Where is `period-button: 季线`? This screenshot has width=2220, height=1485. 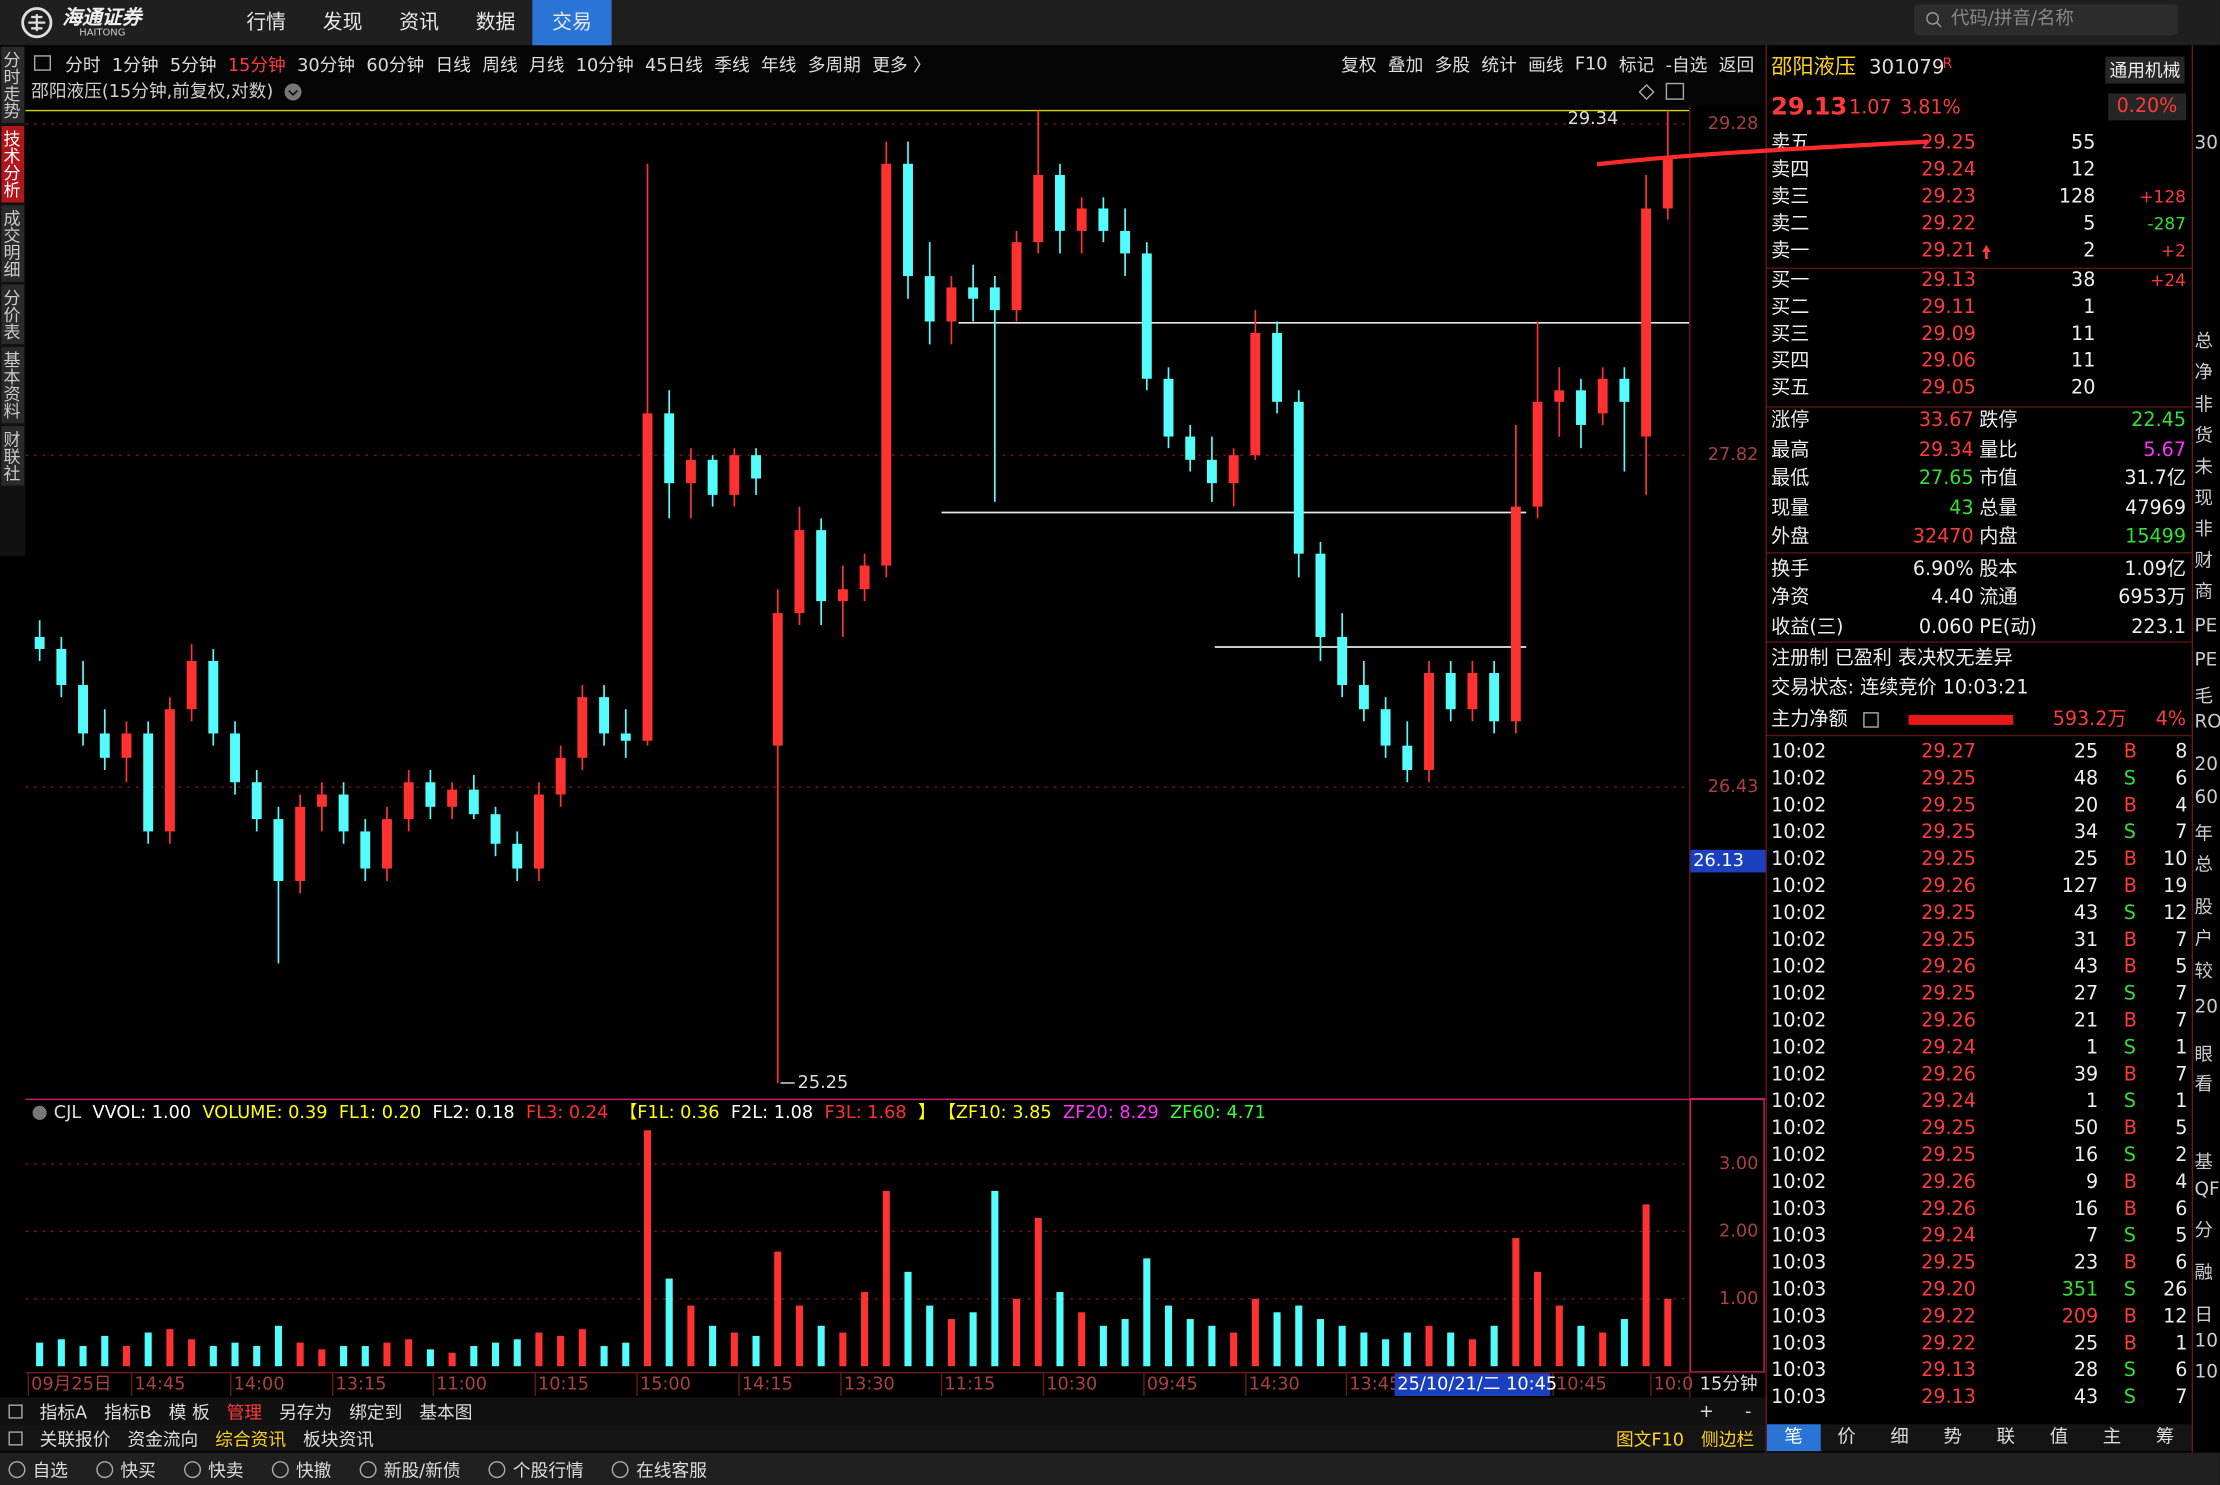 period-button: 季线 is located at coordinates (732, 64).